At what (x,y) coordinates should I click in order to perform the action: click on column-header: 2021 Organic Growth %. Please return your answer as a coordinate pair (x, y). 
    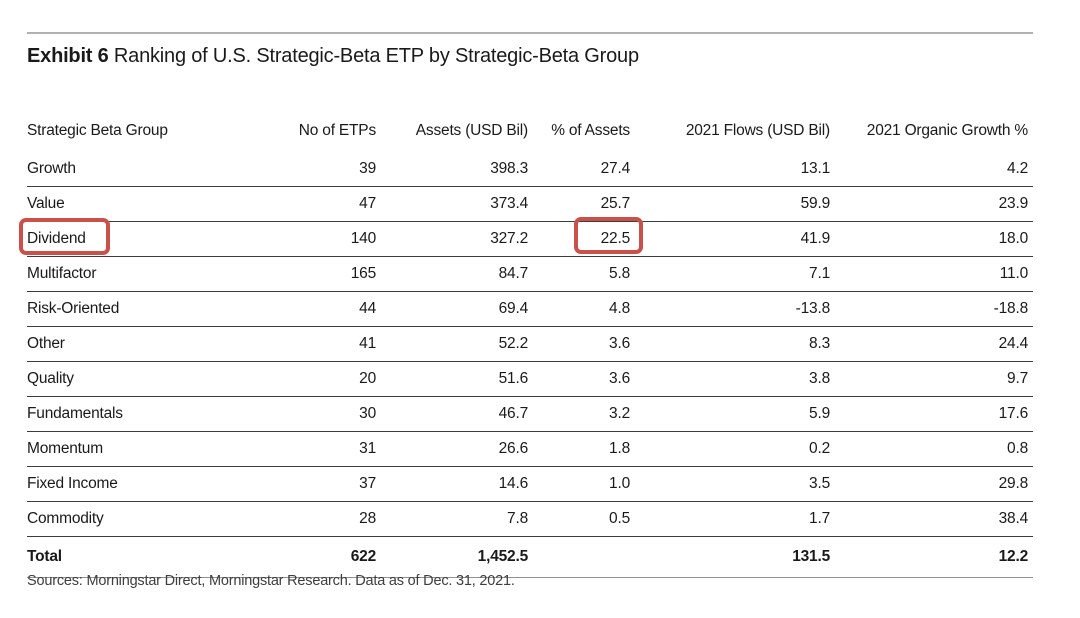
    Looking at the image, I should click on (947, 131).